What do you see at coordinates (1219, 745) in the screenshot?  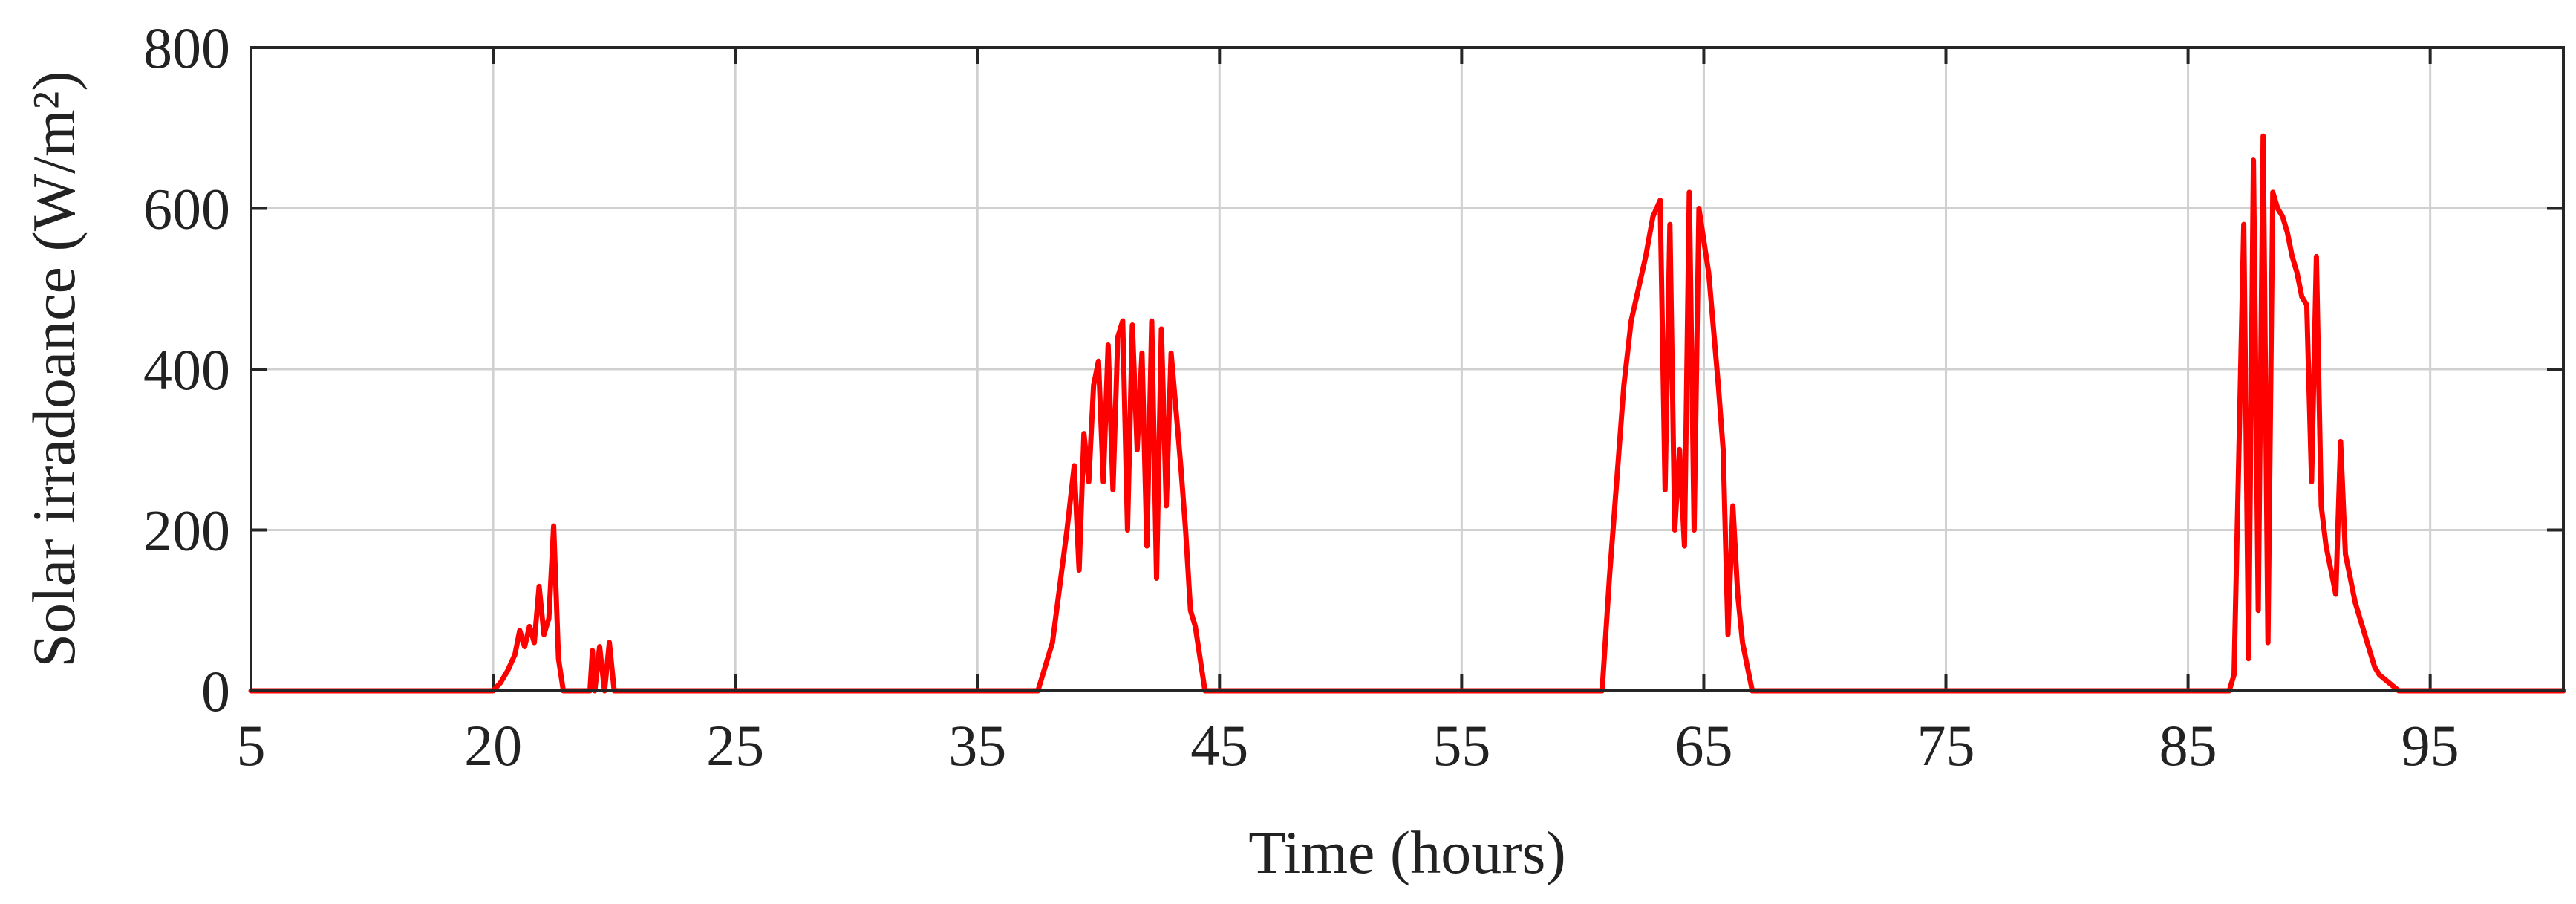 I see `x-tick-label: 45` at bounding box center [1219, 745].